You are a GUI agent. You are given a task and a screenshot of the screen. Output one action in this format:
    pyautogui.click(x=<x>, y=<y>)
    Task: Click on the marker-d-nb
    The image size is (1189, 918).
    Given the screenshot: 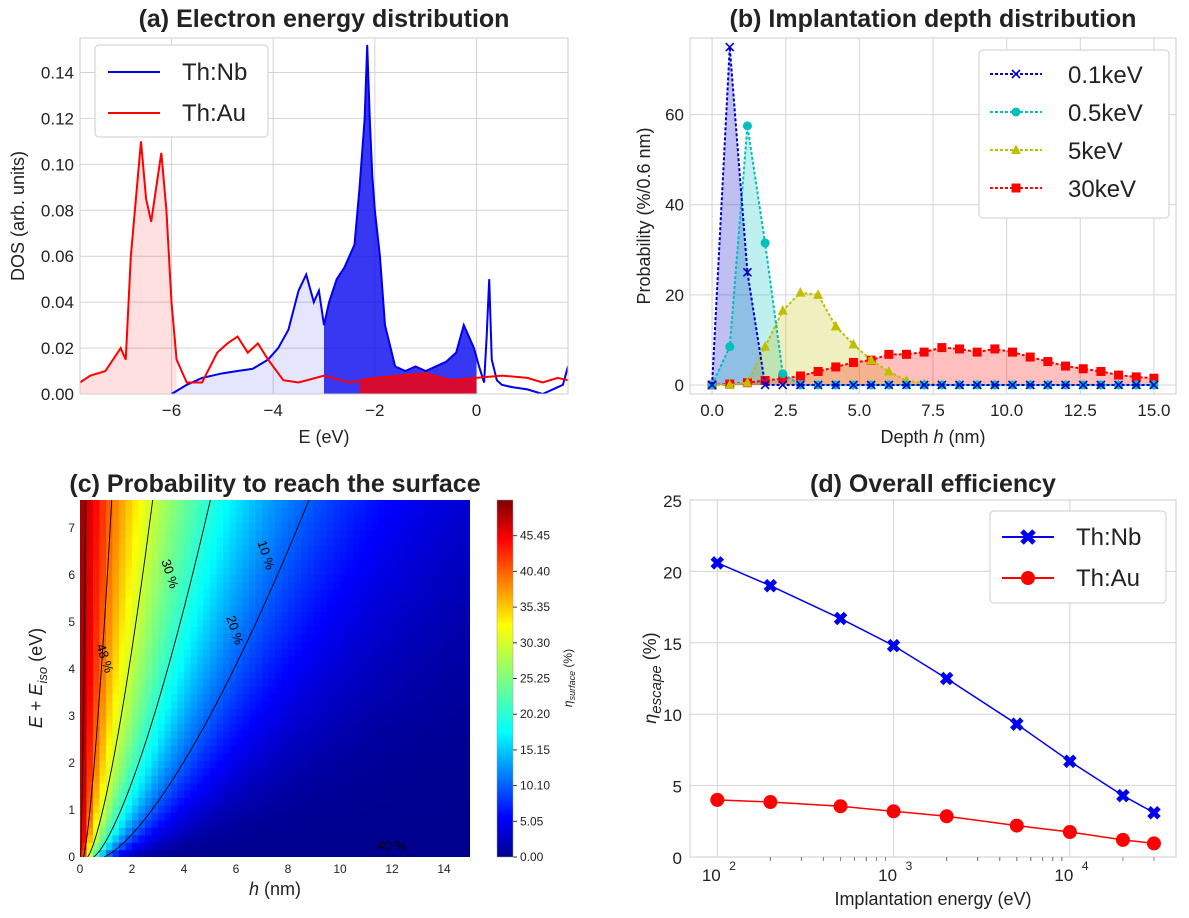 What is the action you would take?
    pyautogui.click(x=770, y=585)
    